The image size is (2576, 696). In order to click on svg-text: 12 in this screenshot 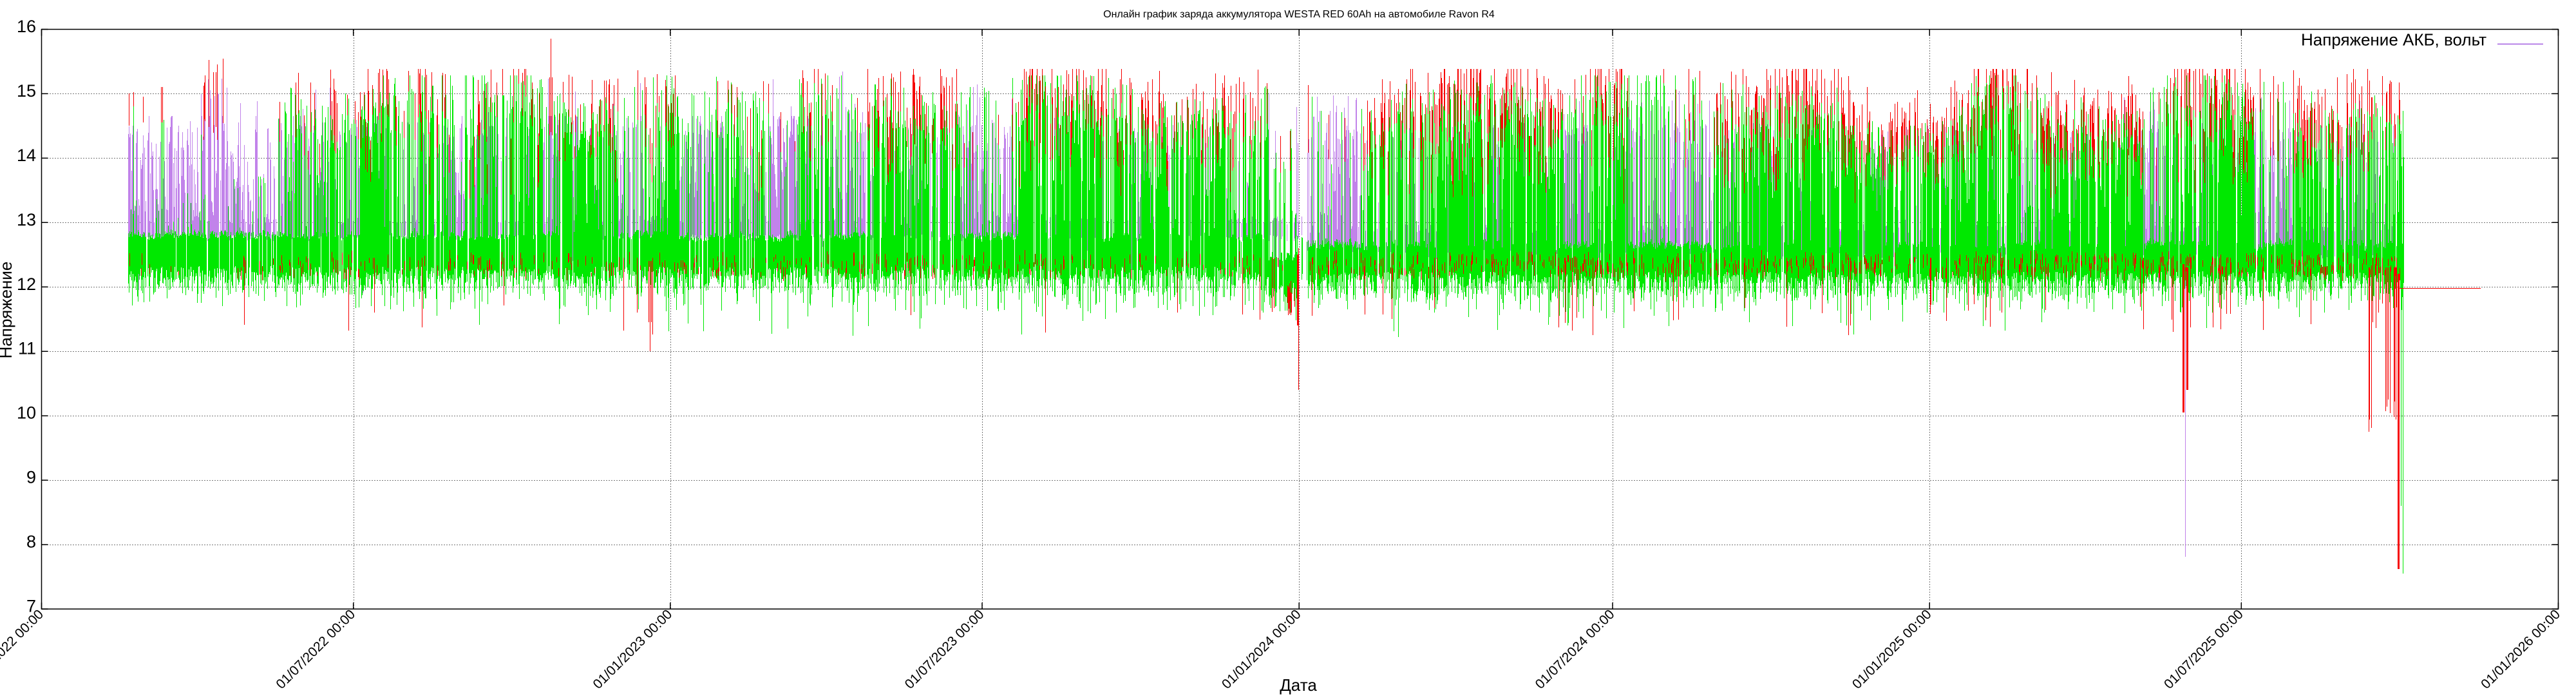, I will do `click(26, 284)`.